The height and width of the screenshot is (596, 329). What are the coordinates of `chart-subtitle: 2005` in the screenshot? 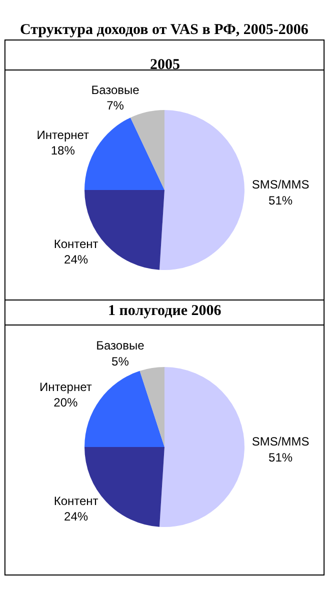 It's located at (165, 65).